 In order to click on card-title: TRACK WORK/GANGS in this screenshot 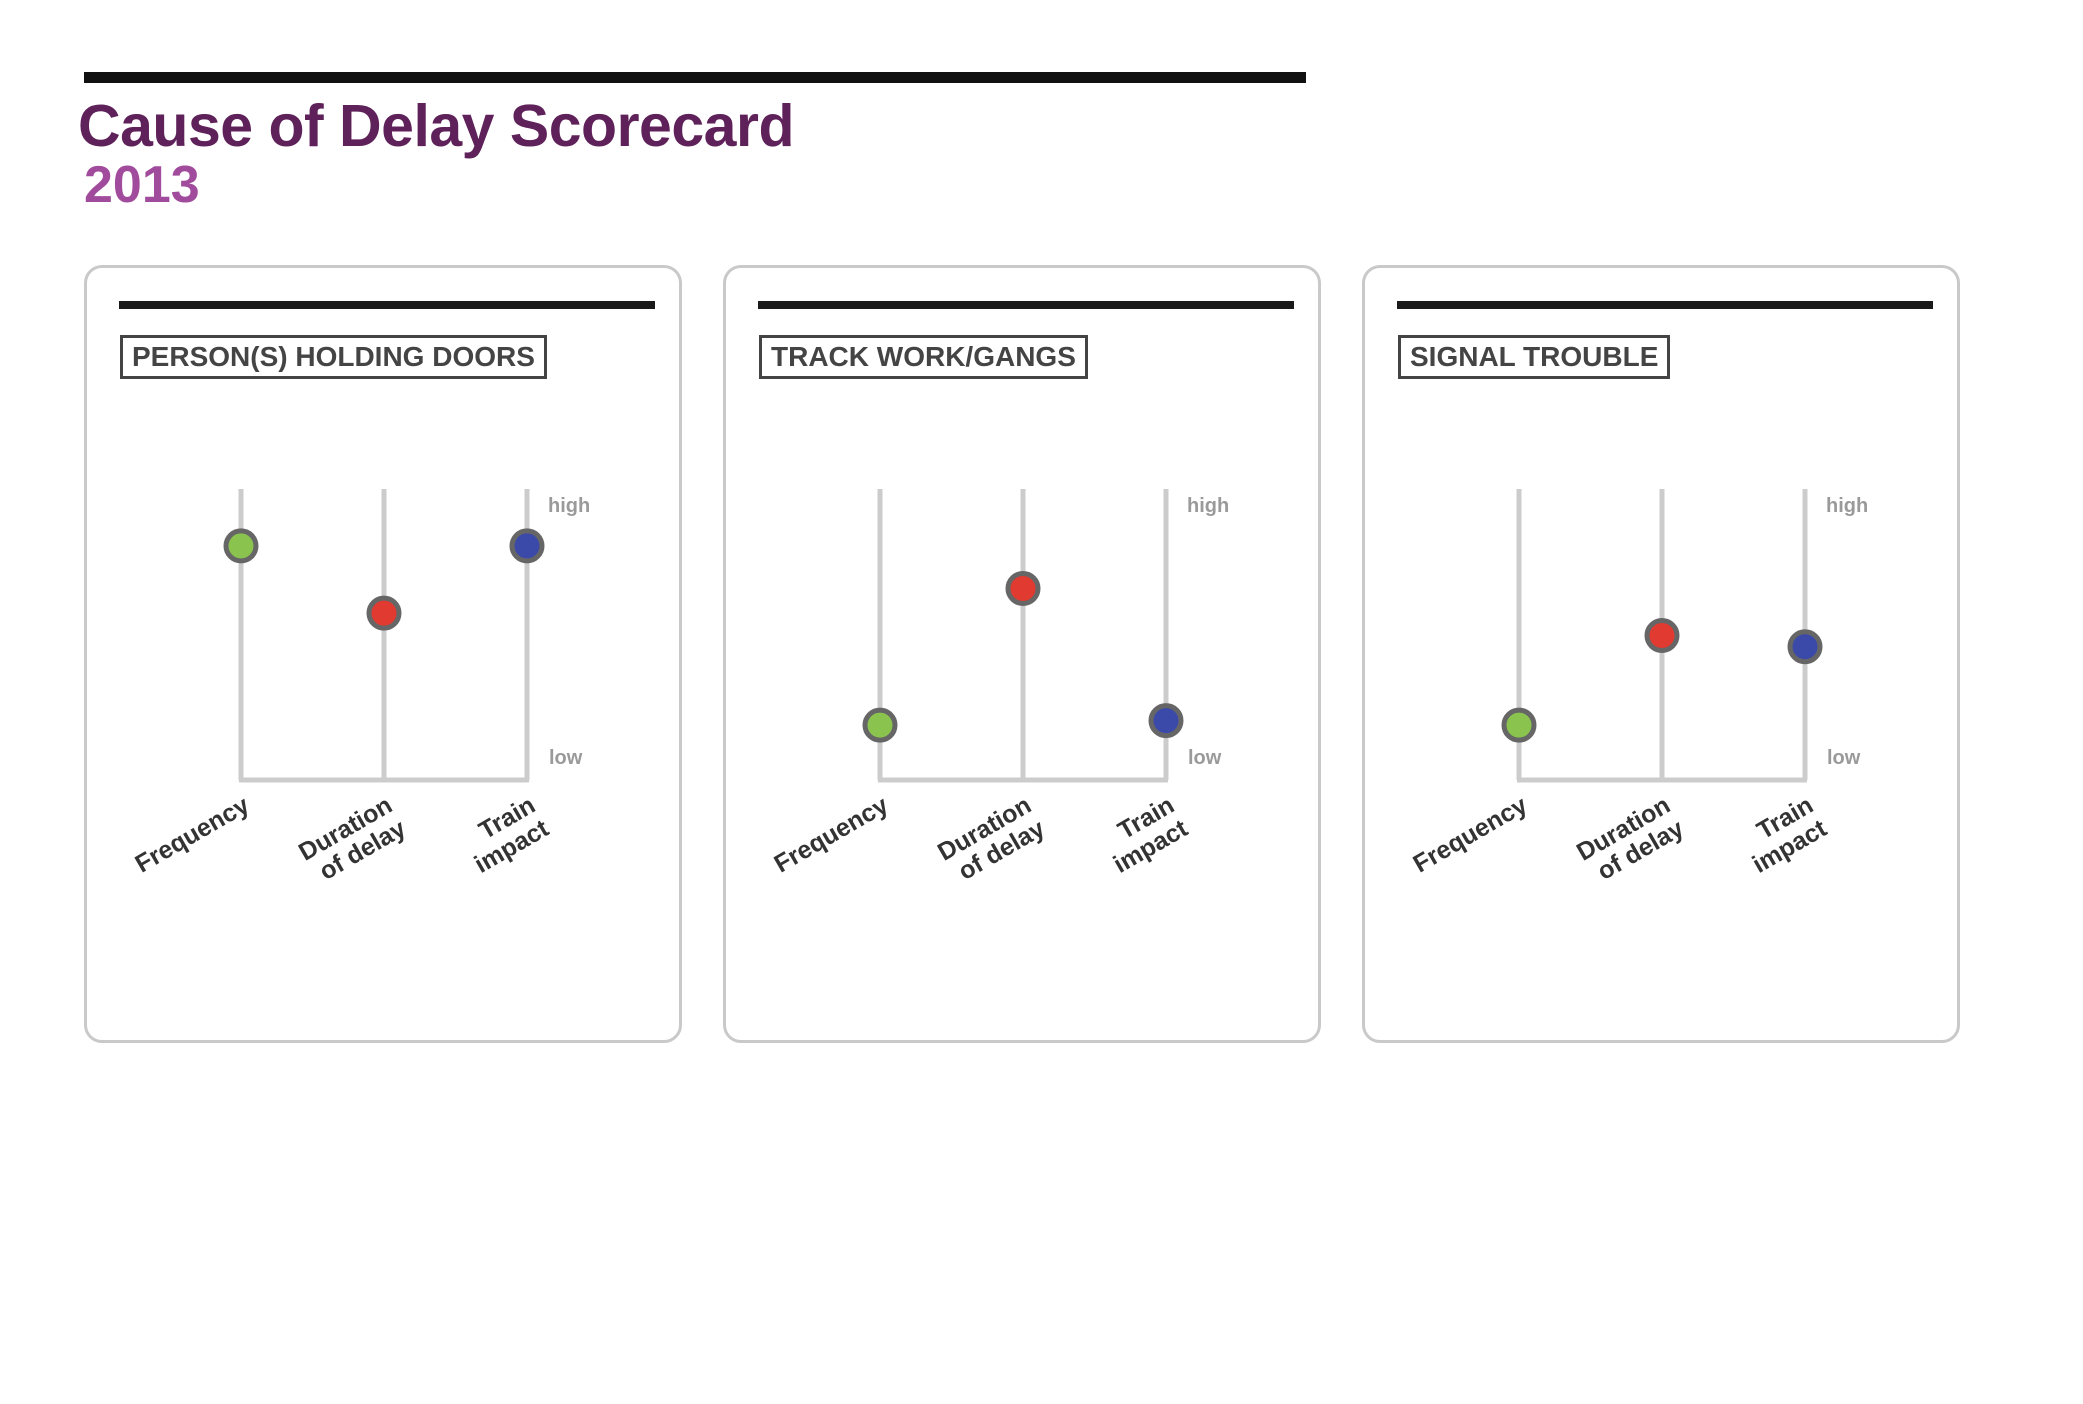, I will do `click(923, 357)`.